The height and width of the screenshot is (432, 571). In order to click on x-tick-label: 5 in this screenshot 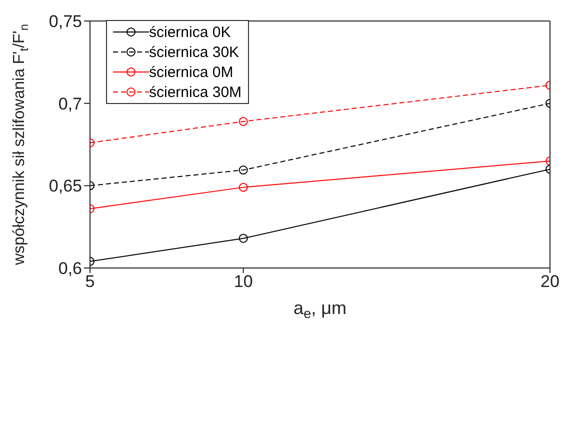, I will do `click(90, 282)`.